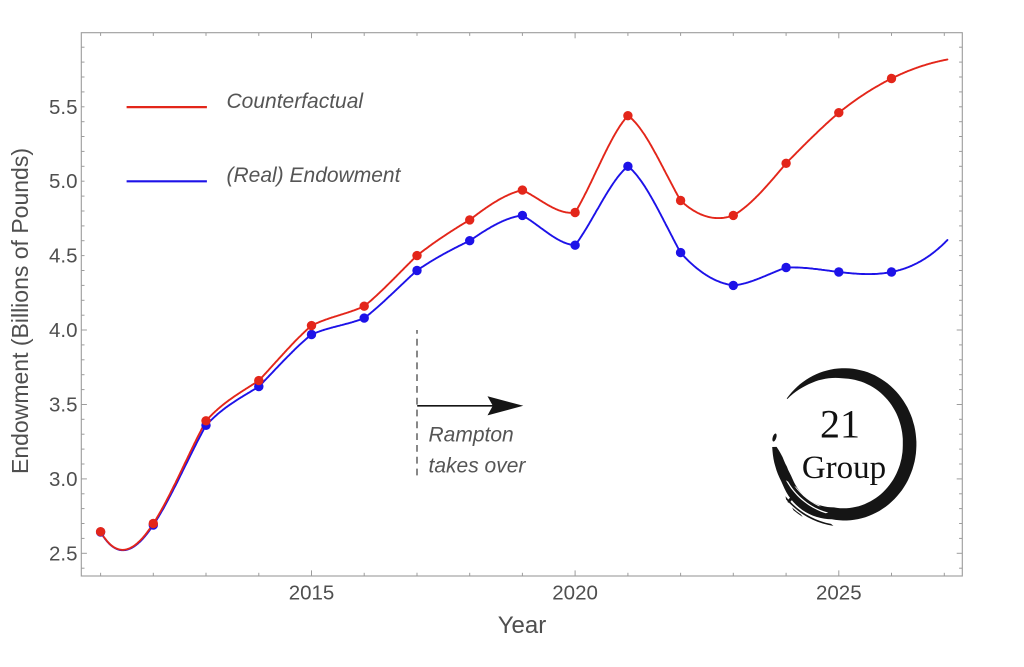 This screenshot has height=667, width=1024. I want to click on svg-text: 4.5, so click(63, 256).